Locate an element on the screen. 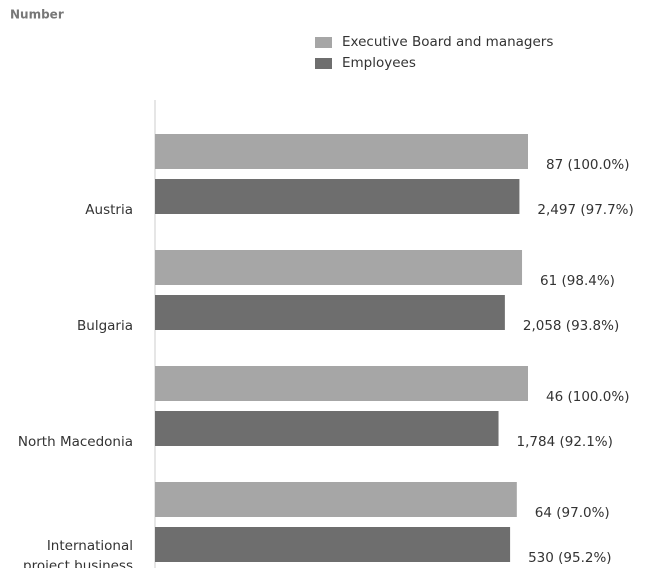  legend-label: Executive Board and managers is located at coordinates (447, 42).